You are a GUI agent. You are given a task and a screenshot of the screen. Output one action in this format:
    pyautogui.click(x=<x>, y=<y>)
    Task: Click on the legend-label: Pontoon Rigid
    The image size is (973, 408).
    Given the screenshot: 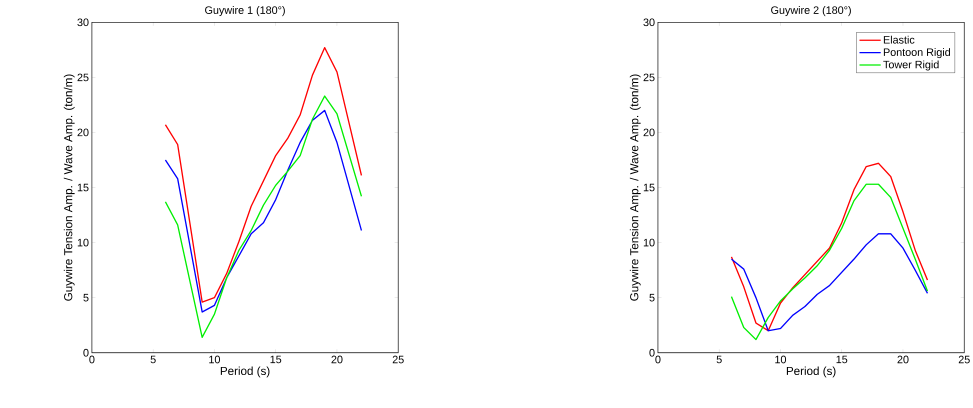 What is the action you would take?
    pyautogui.click(x=917, y=53)
    